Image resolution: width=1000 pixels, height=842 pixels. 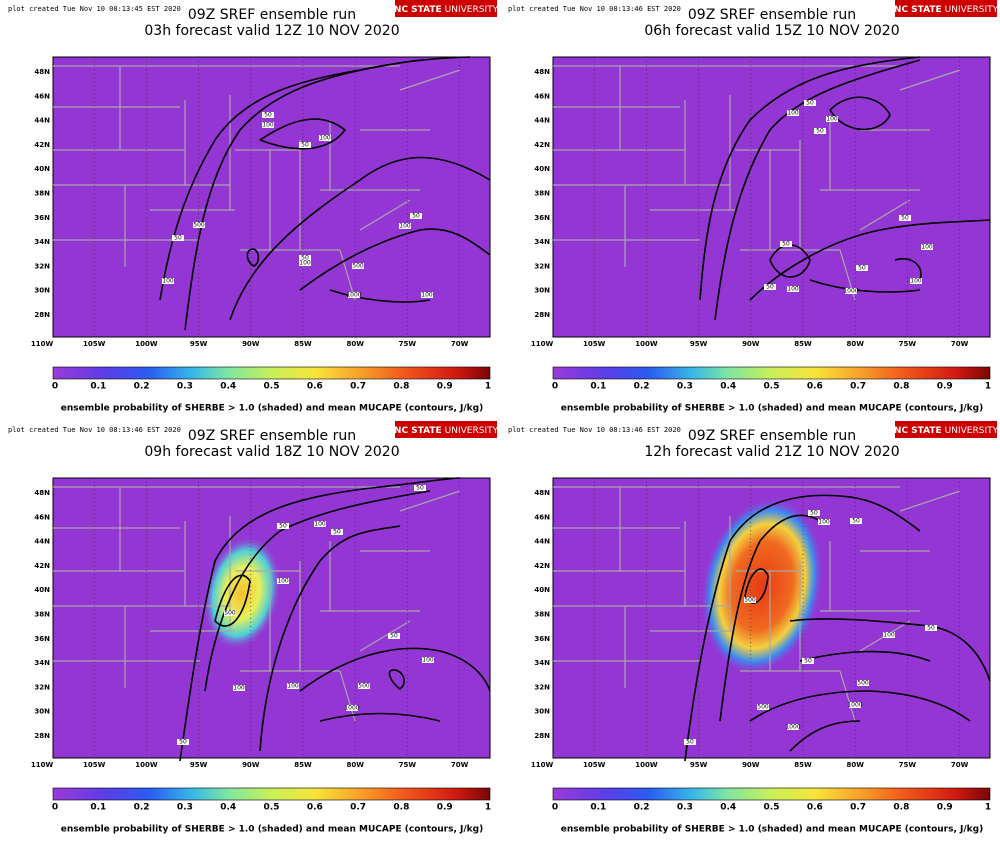 I want to click on lon-label: 105W, so click(x=594, y=344).